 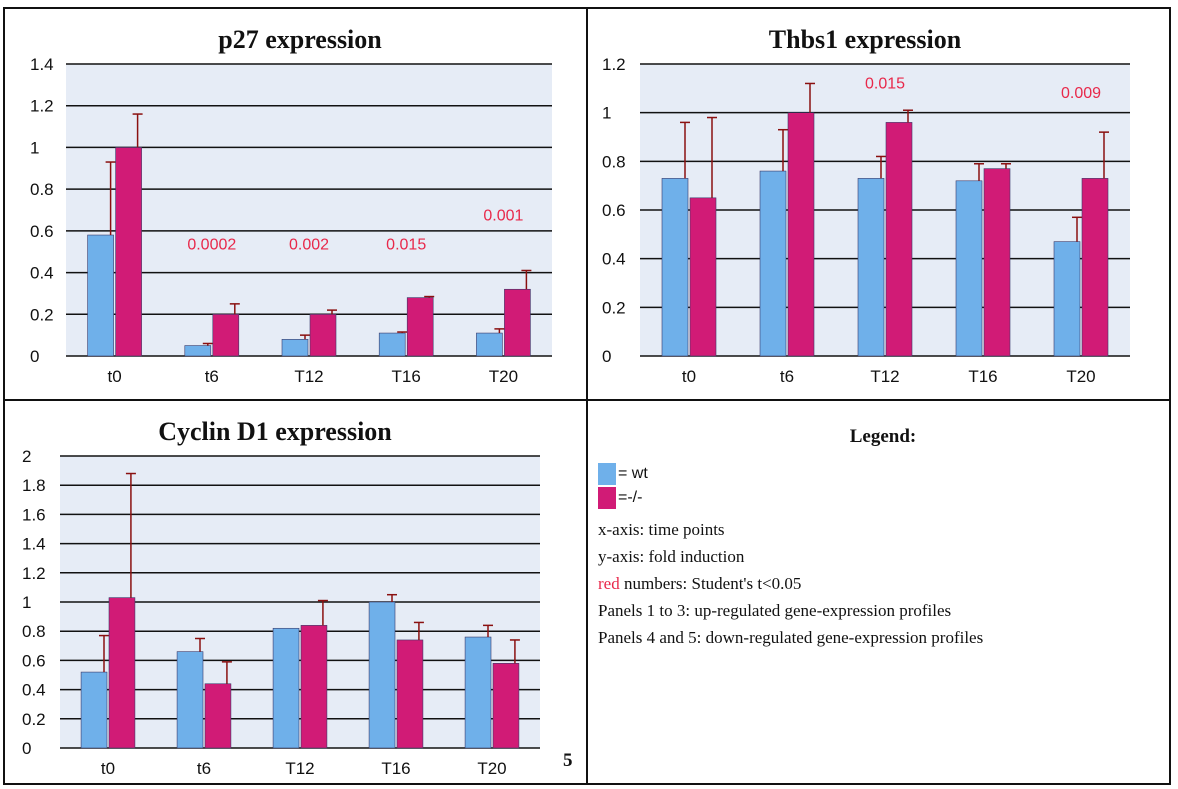 I want to click on chart-title: Thbs1 expression, so click(x=865, y=39).